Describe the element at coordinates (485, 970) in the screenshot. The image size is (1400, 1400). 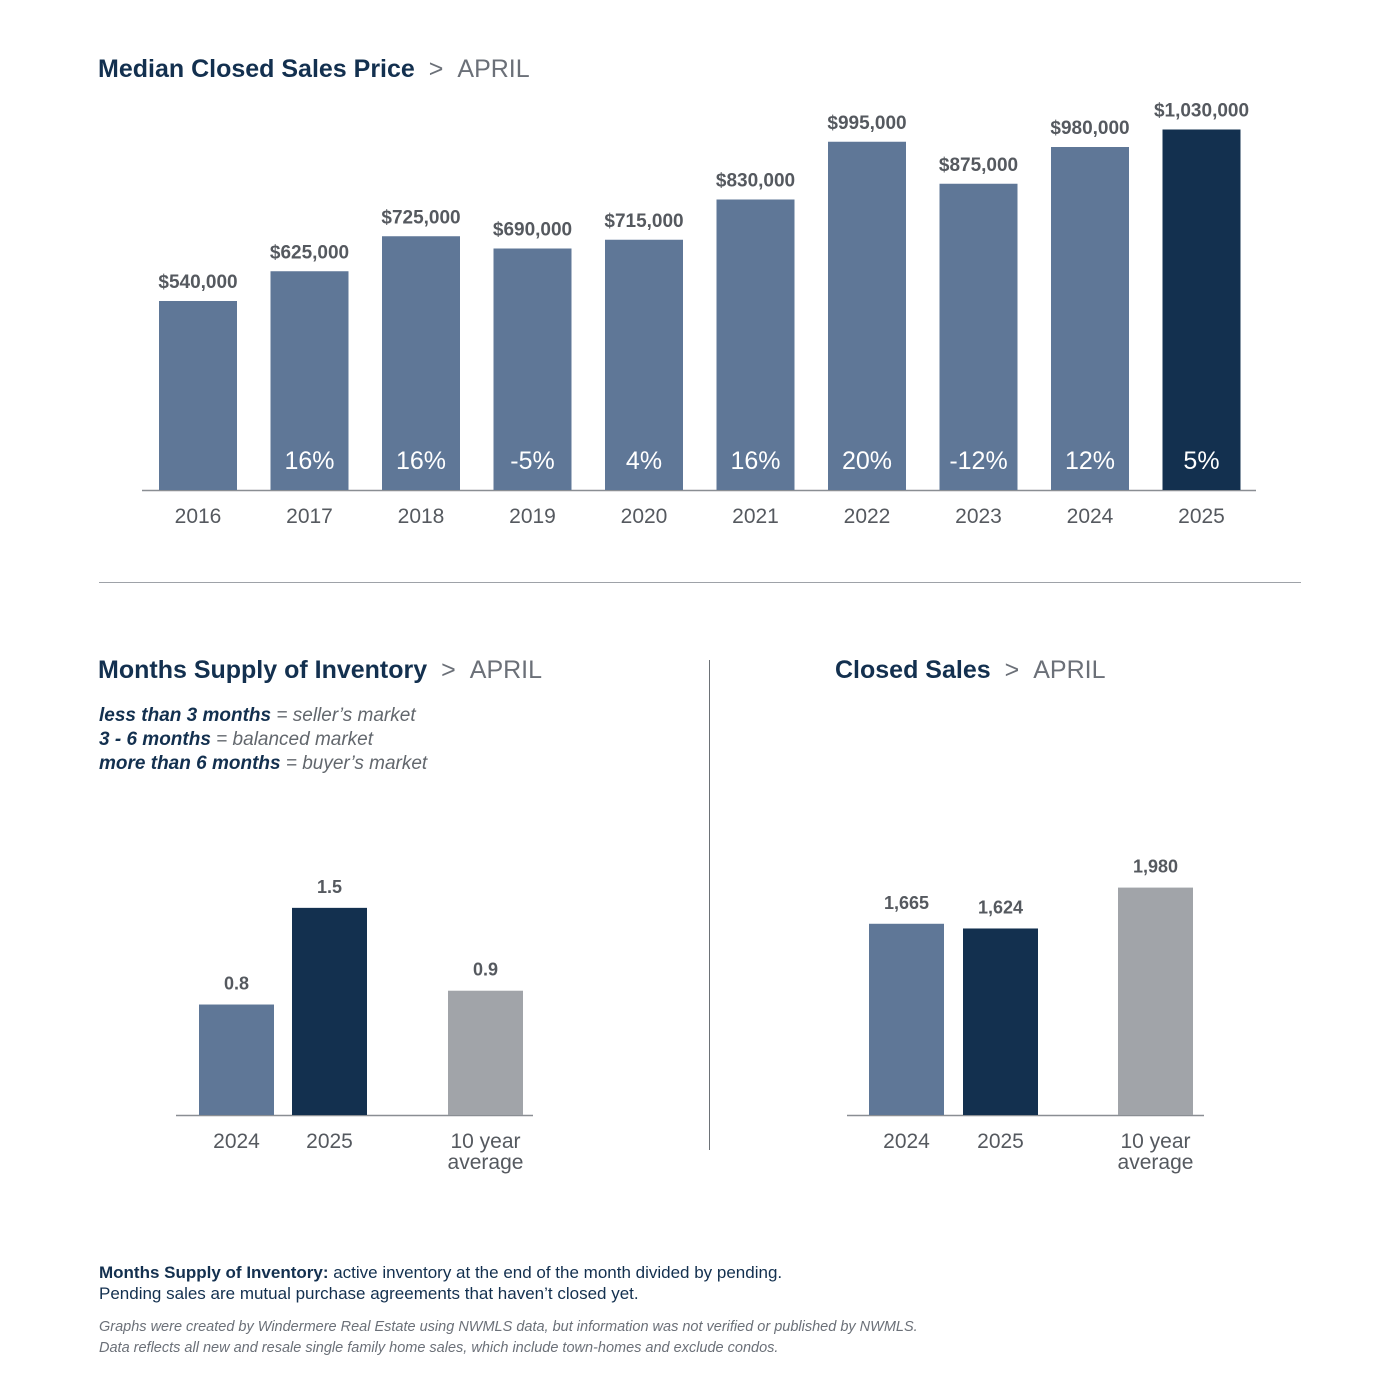
I see `value-label-10-year-average: 0.9` at that location.